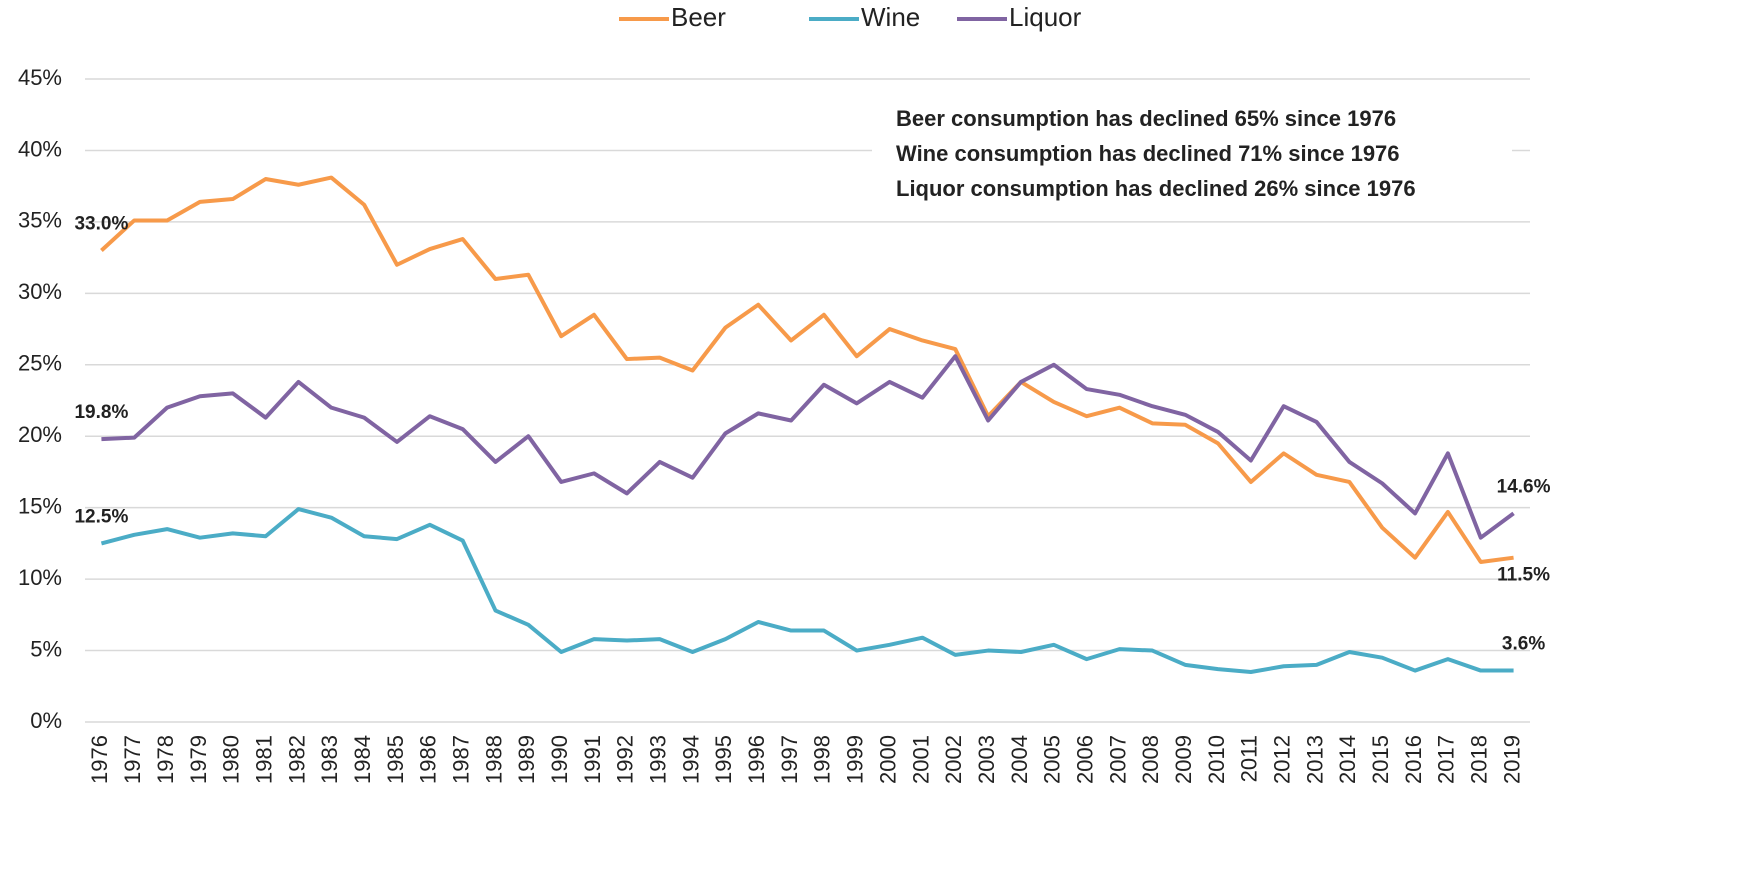 The width and height of the screenshot is (1746, 874). Describe the element at coordinates (1413, 759) in the screenshot. I see `x-tick-label: 2016` at that location.